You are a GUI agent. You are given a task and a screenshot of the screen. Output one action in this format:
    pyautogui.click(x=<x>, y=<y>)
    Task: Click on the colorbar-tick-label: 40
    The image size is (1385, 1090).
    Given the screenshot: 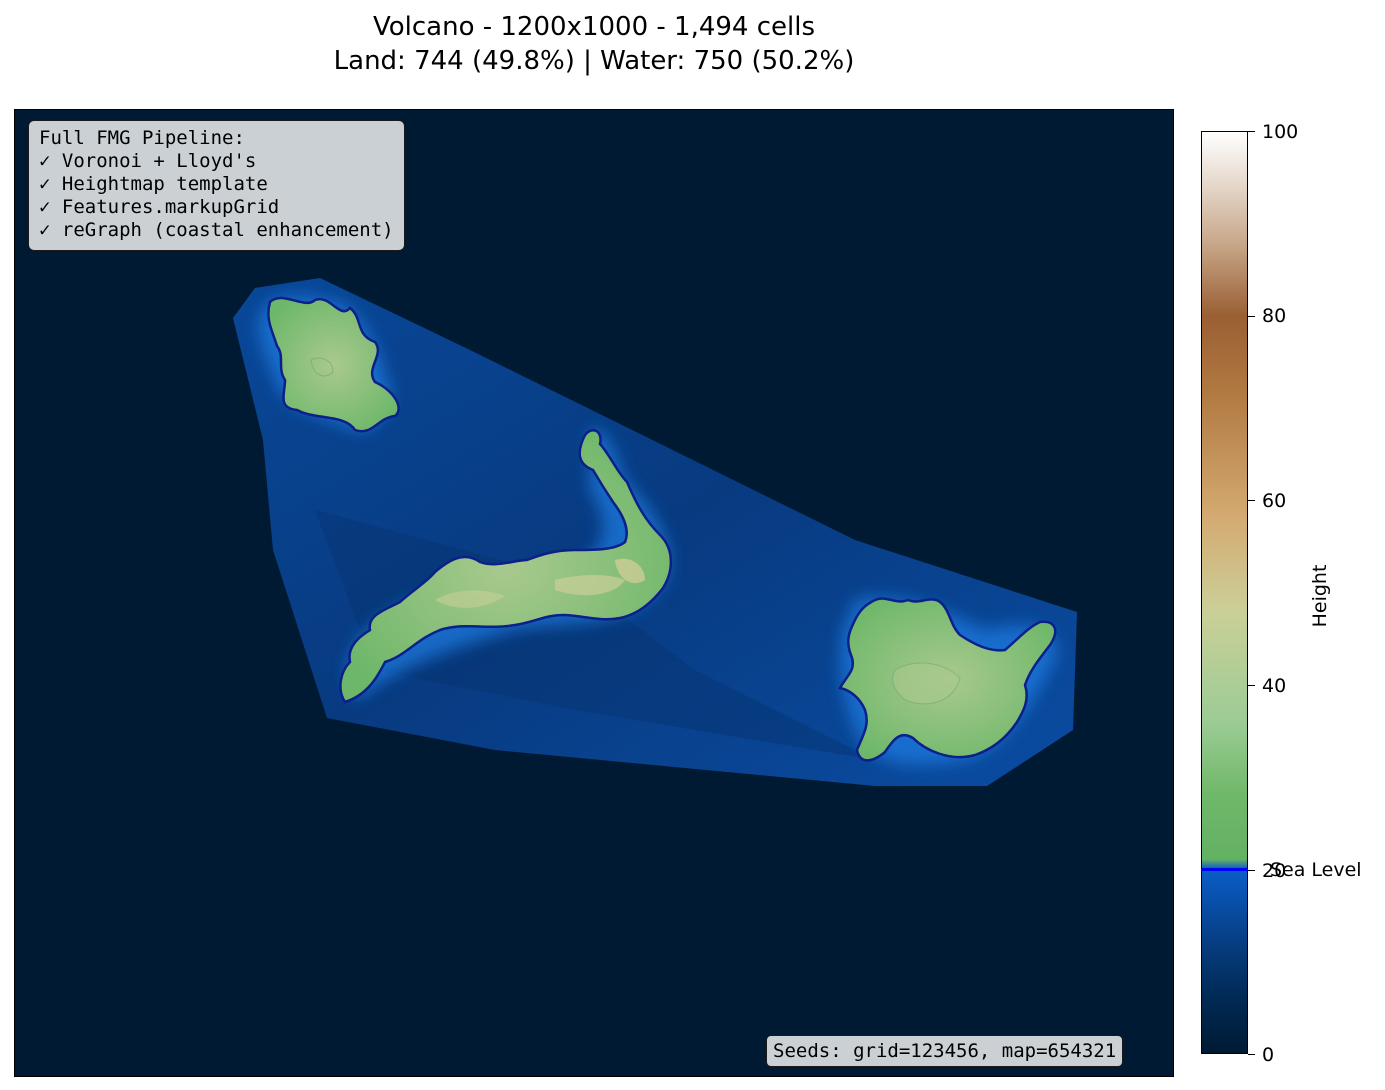 What is the action you would take?
    pyautogui.click(x=1274, y=686)
    